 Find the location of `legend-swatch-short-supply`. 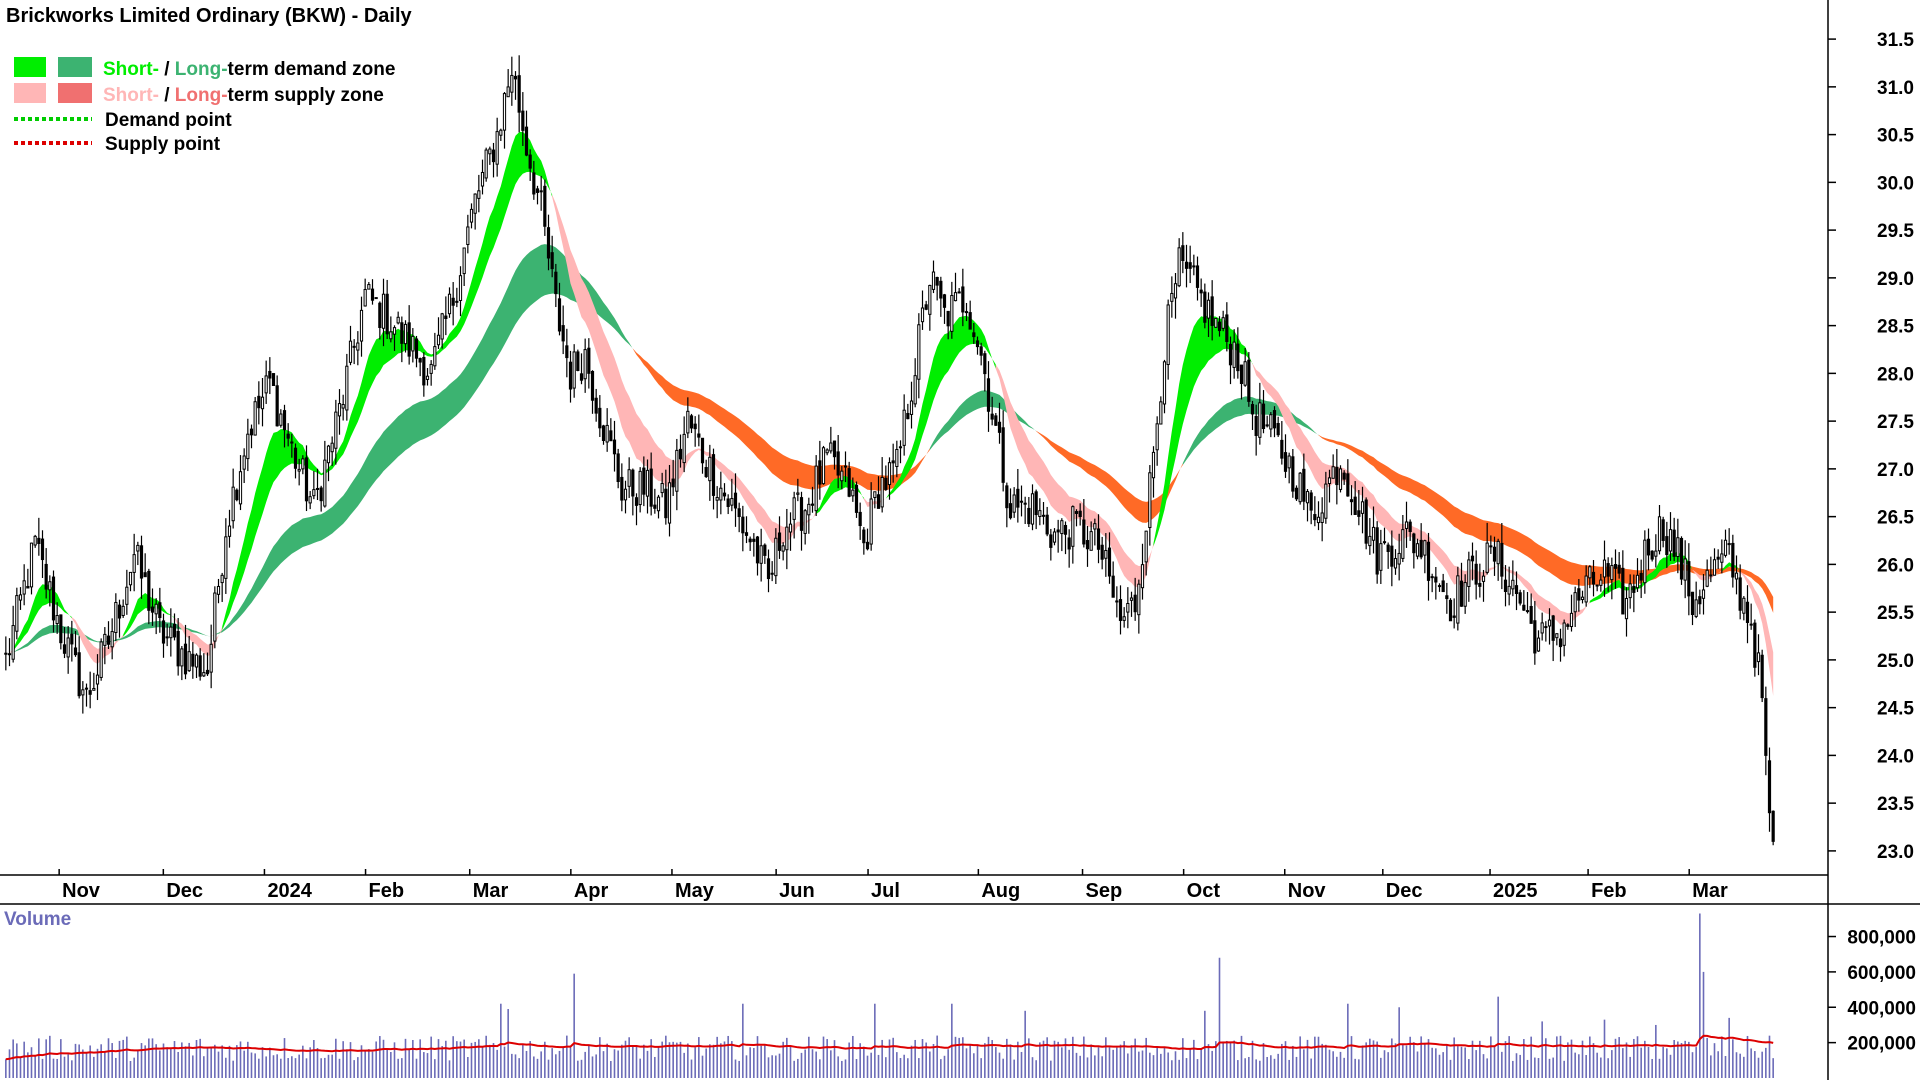

legend-swatch-short-supply is located at coordinates (30, 93).